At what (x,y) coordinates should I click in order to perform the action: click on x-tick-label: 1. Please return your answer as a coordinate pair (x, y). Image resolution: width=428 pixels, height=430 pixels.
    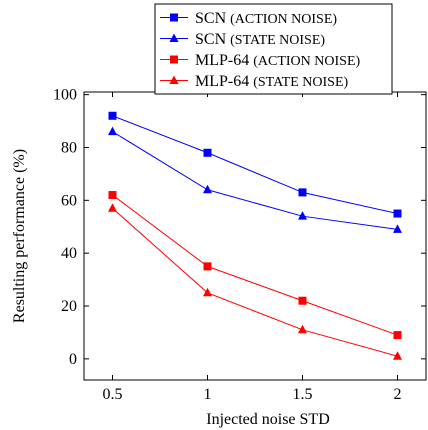
    Looking at the image, I should click on (208, 394).